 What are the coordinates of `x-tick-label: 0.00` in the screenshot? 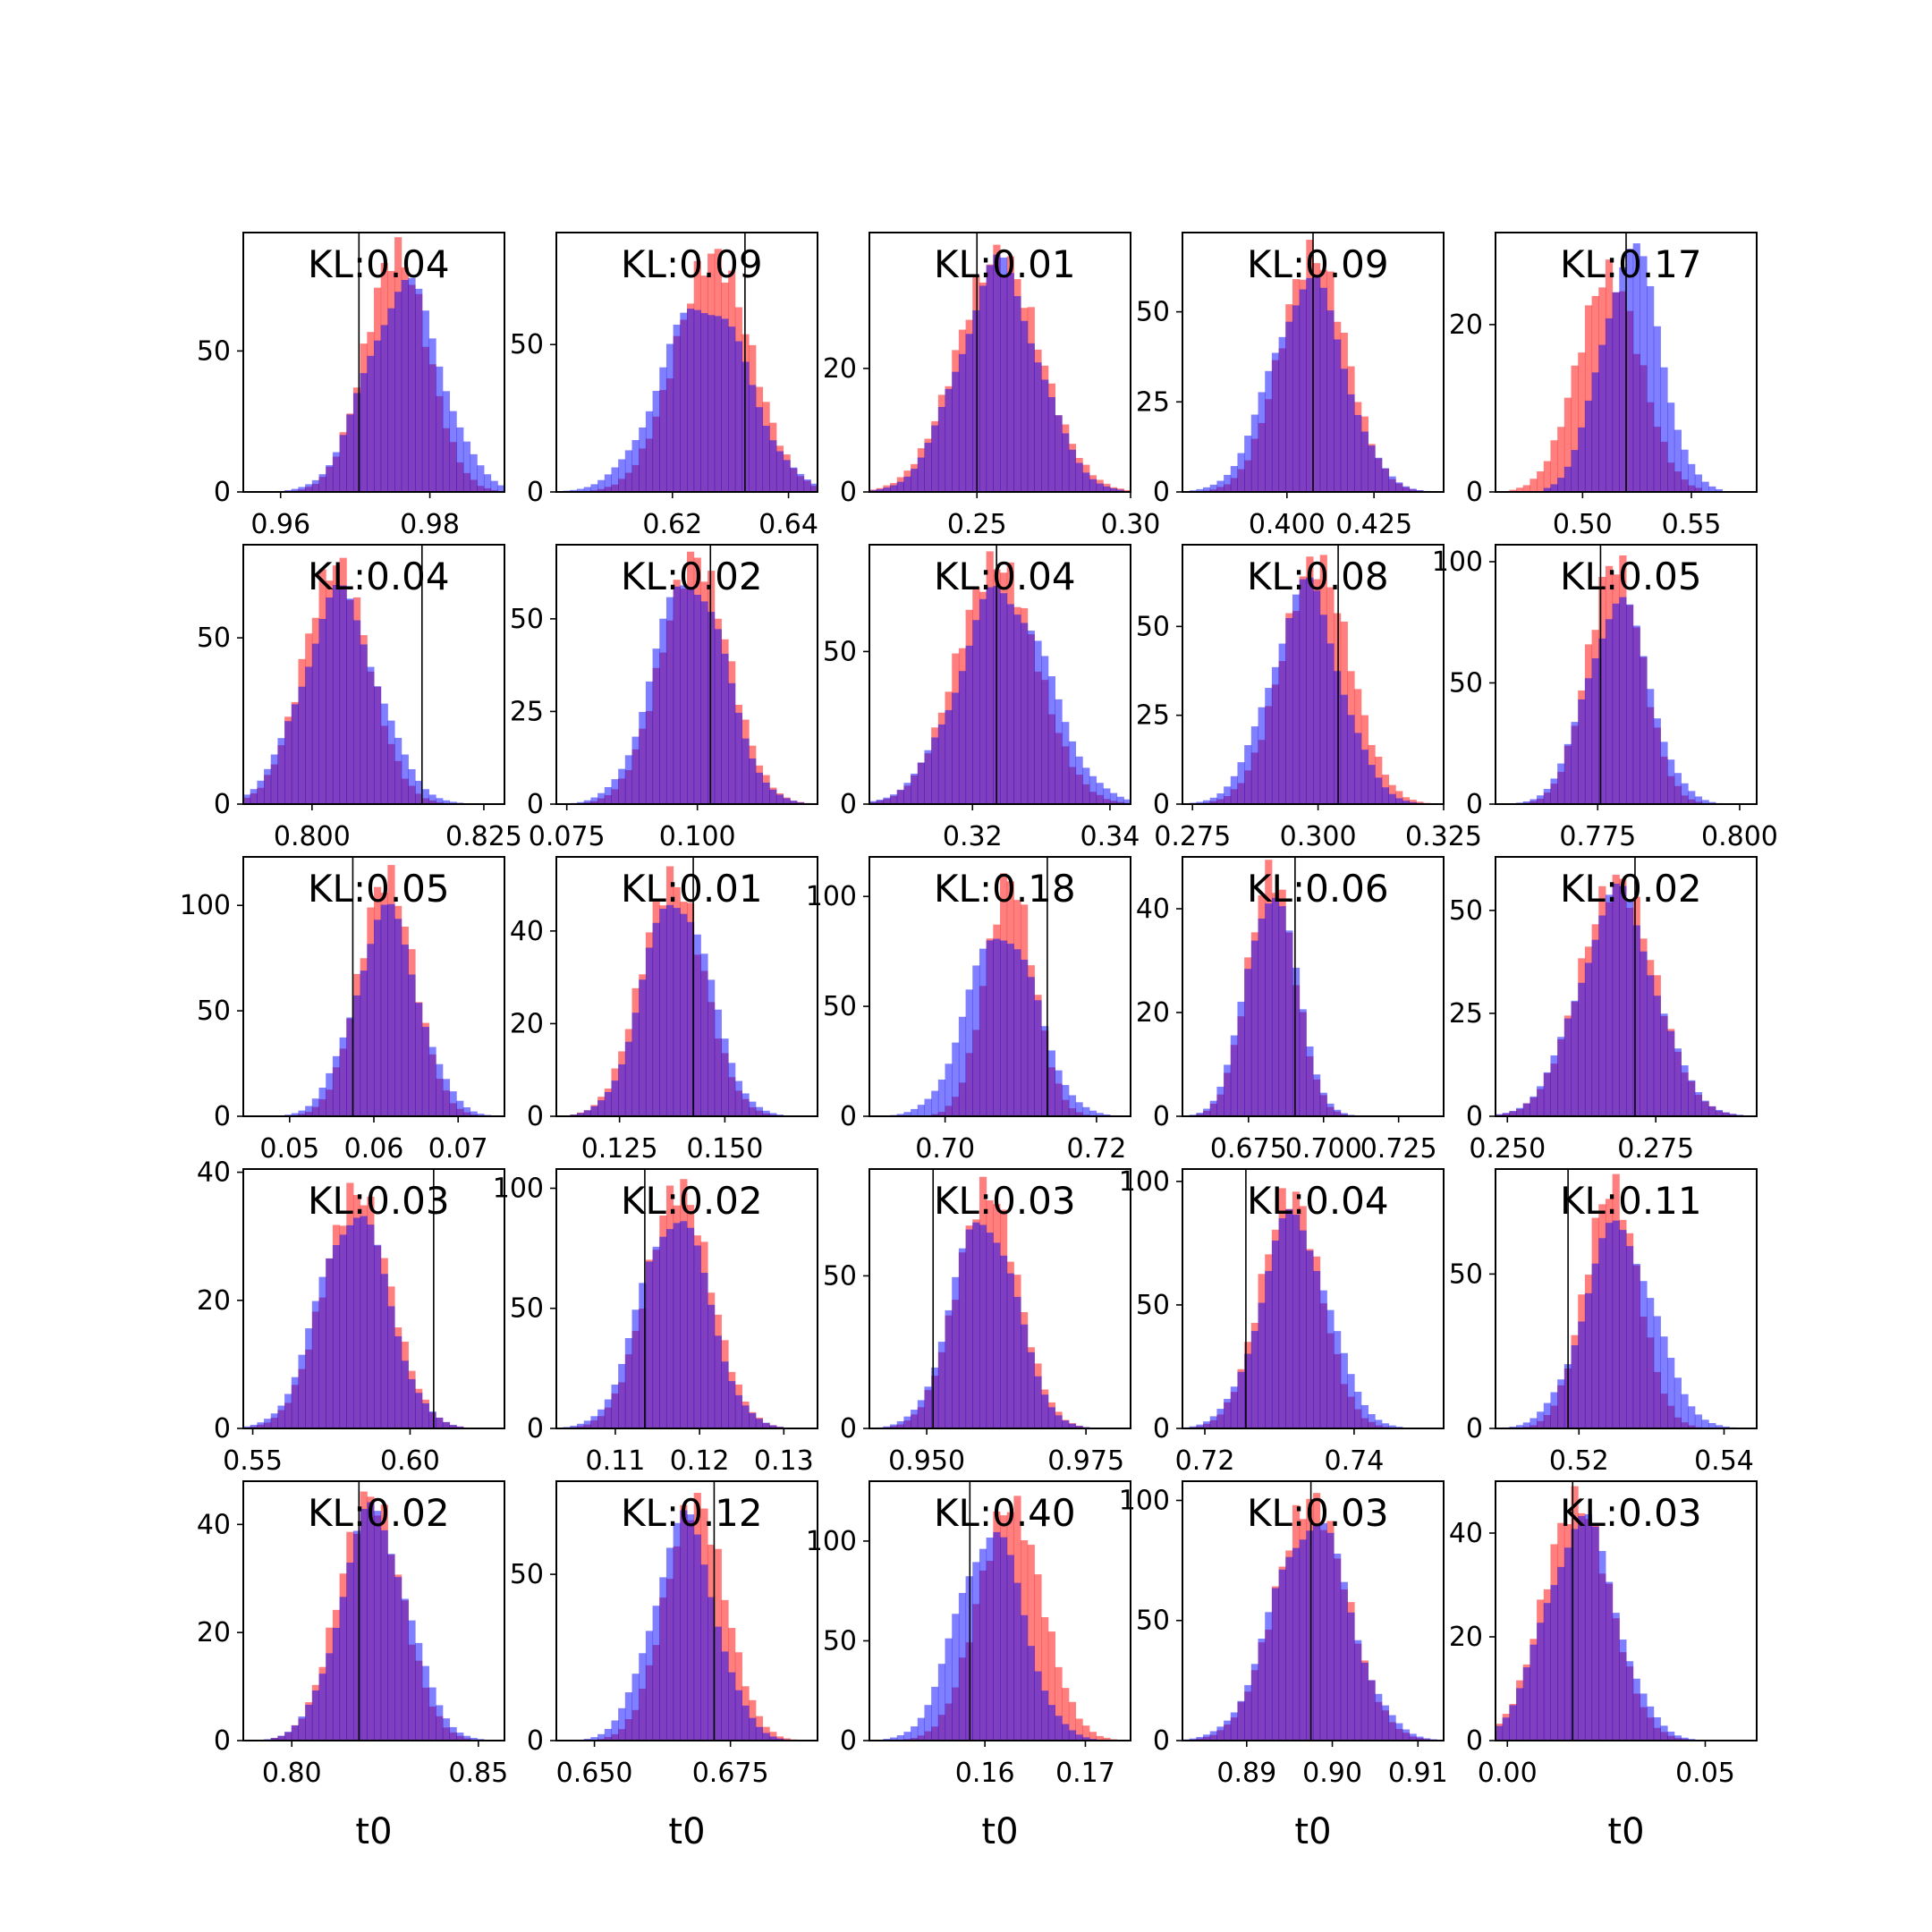 It's located at (1508, 1773).